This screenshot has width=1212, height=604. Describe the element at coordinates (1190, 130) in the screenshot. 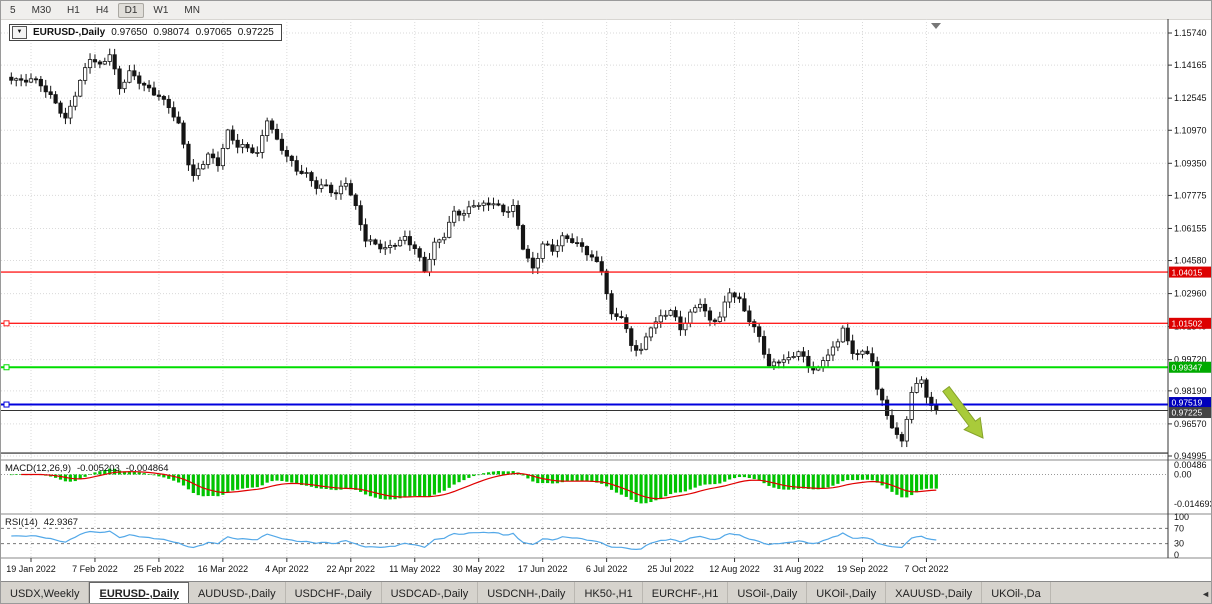

I see `price-axis-label: 1.10970` at that location.